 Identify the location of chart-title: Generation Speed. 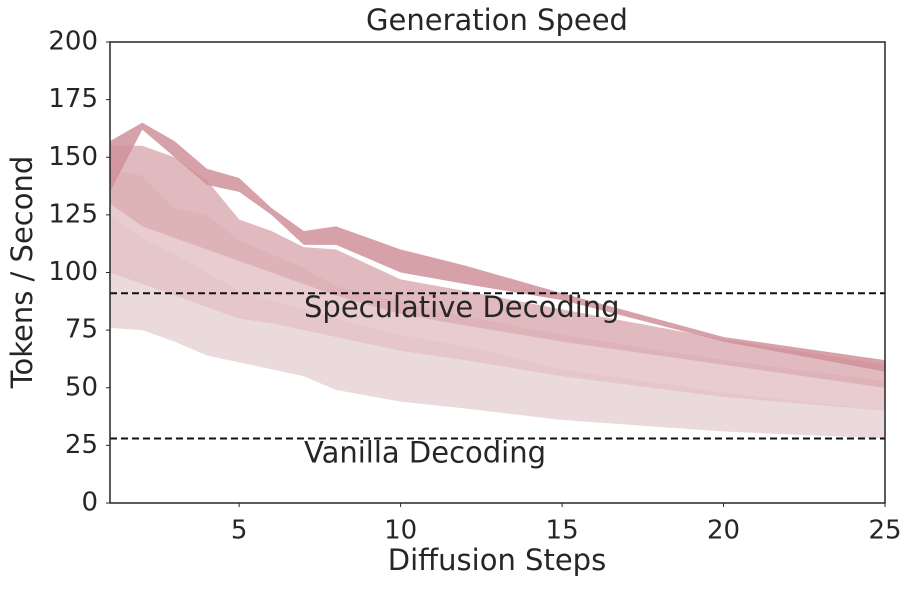
(497, 20).